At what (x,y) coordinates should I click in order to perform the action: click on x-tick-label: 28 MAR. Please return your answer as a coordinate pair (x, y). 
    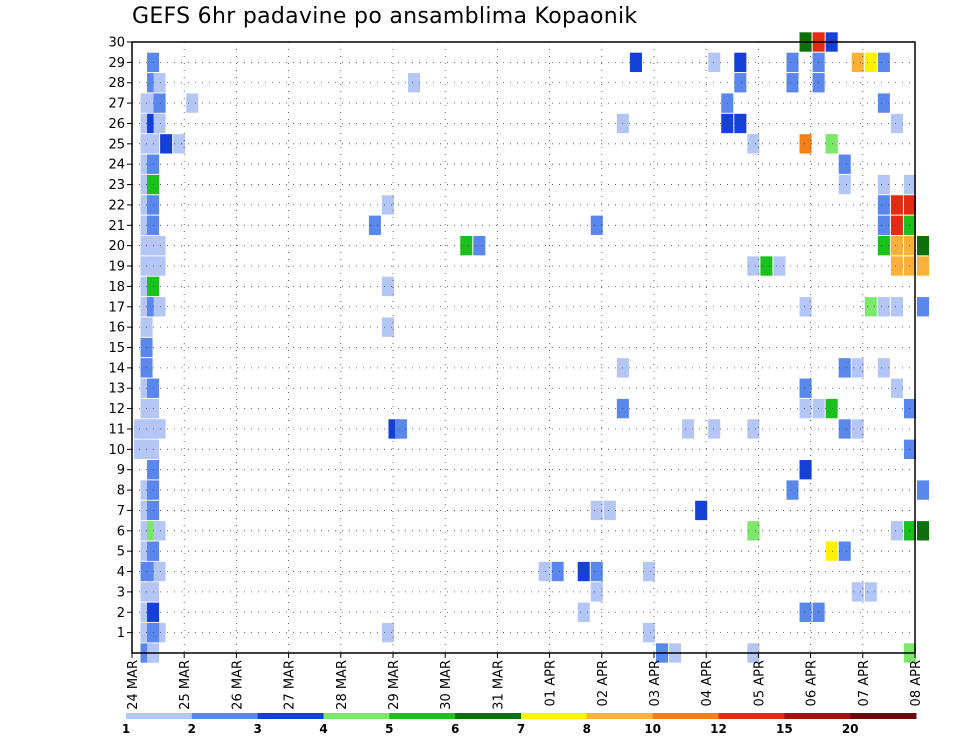
    Looking at the image, I should click on (342, 685).